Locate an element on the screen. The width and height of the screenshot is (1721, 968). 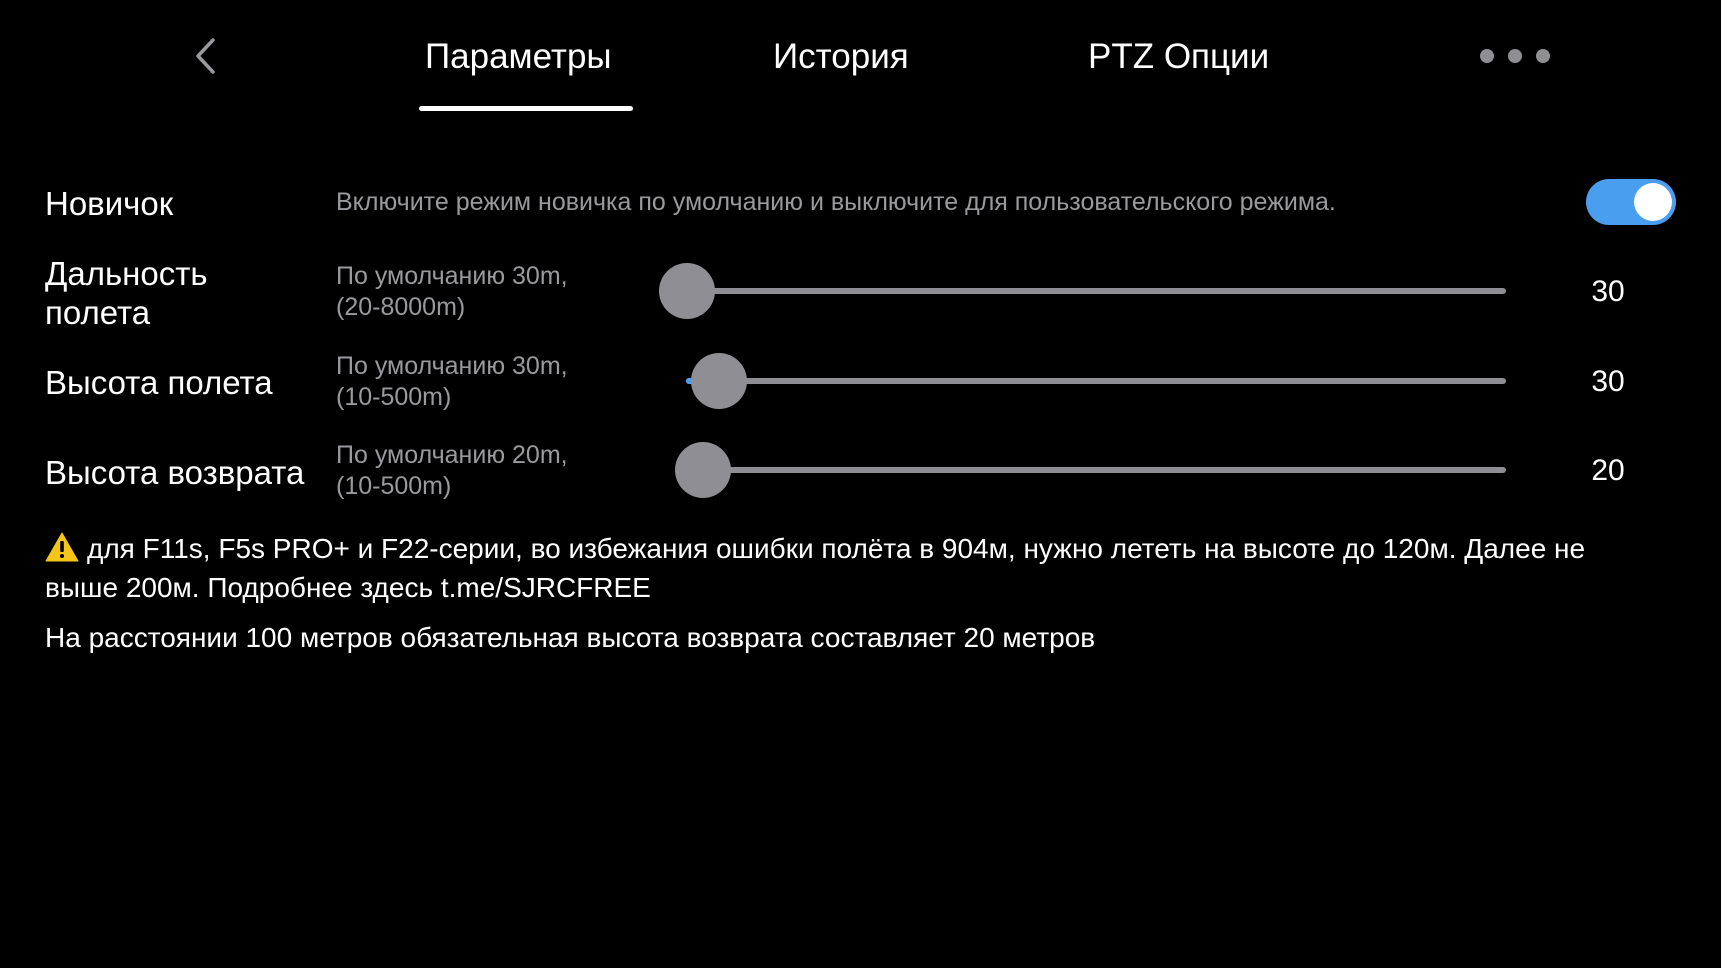
flight-distance-description: По умолчанию 30m, (20-8000m) is located at coordinates (452, 292).